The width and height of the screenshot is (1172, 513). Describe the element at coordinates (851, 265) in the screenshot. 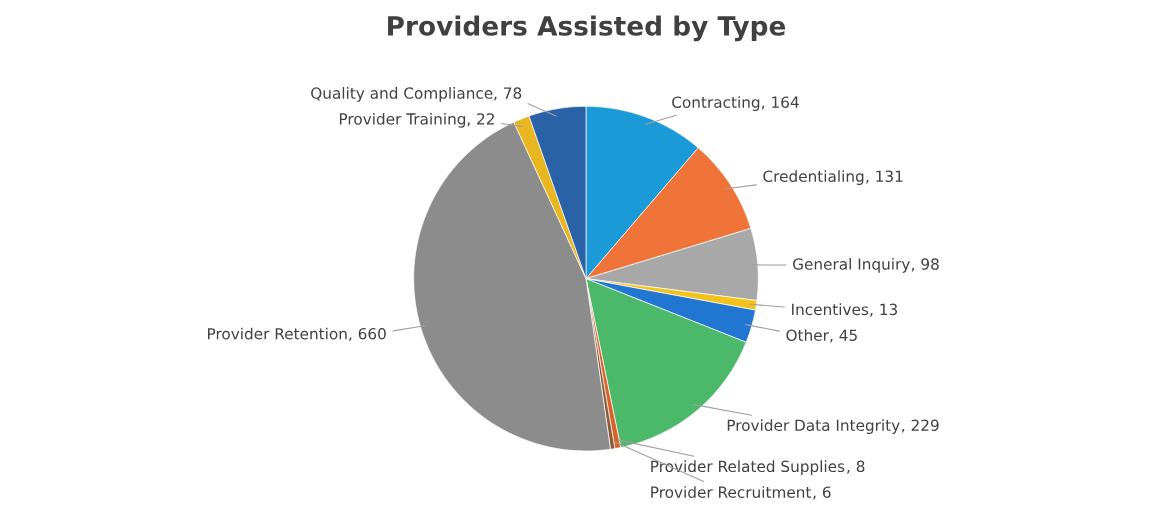

I see `slice-label: General Inquiry` at that location.